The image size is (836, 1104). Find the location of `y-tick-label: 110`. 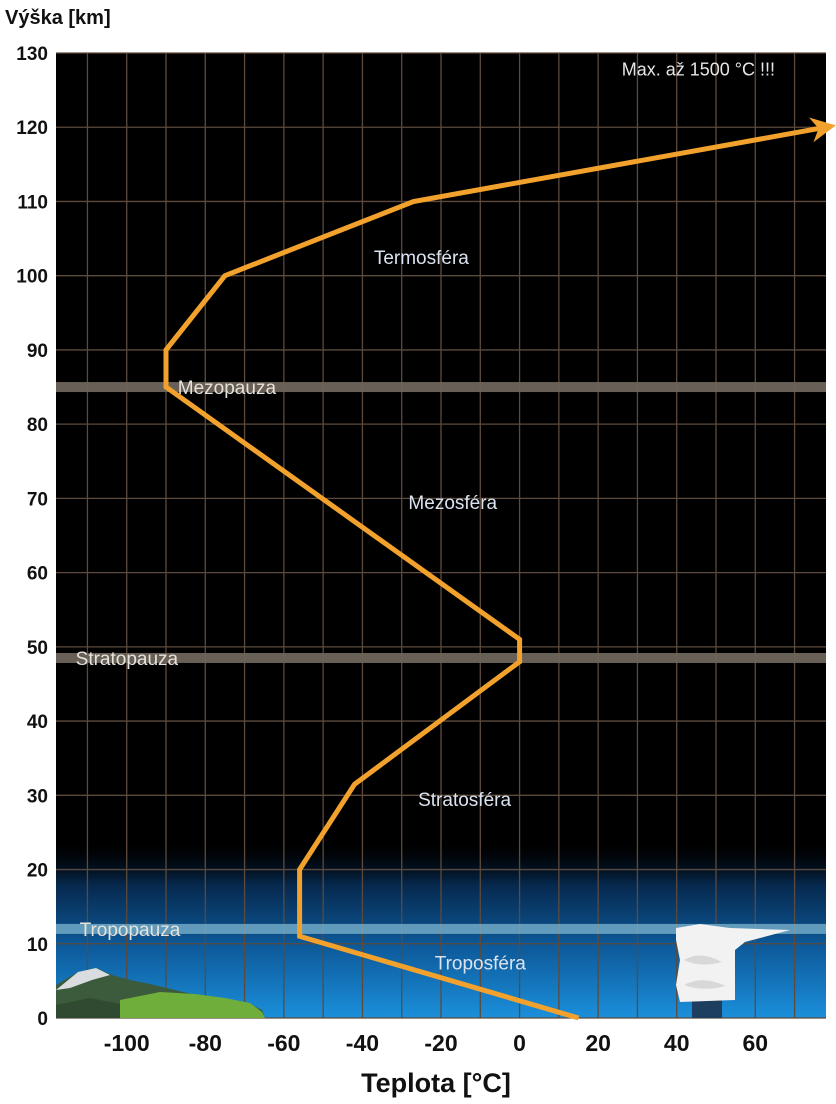

y-tick-label: 110 is located at coordinates (32, 202).